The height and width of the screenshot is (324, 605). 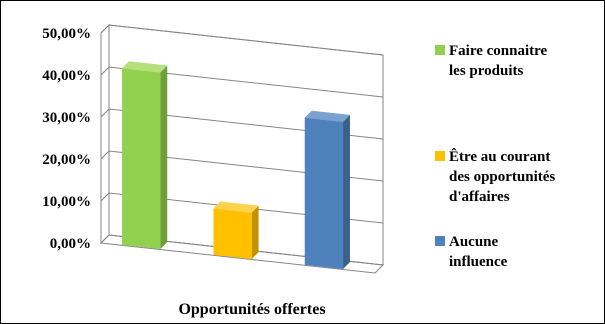 I want to click on legend-label: les produits, so click(x=486, y=71).